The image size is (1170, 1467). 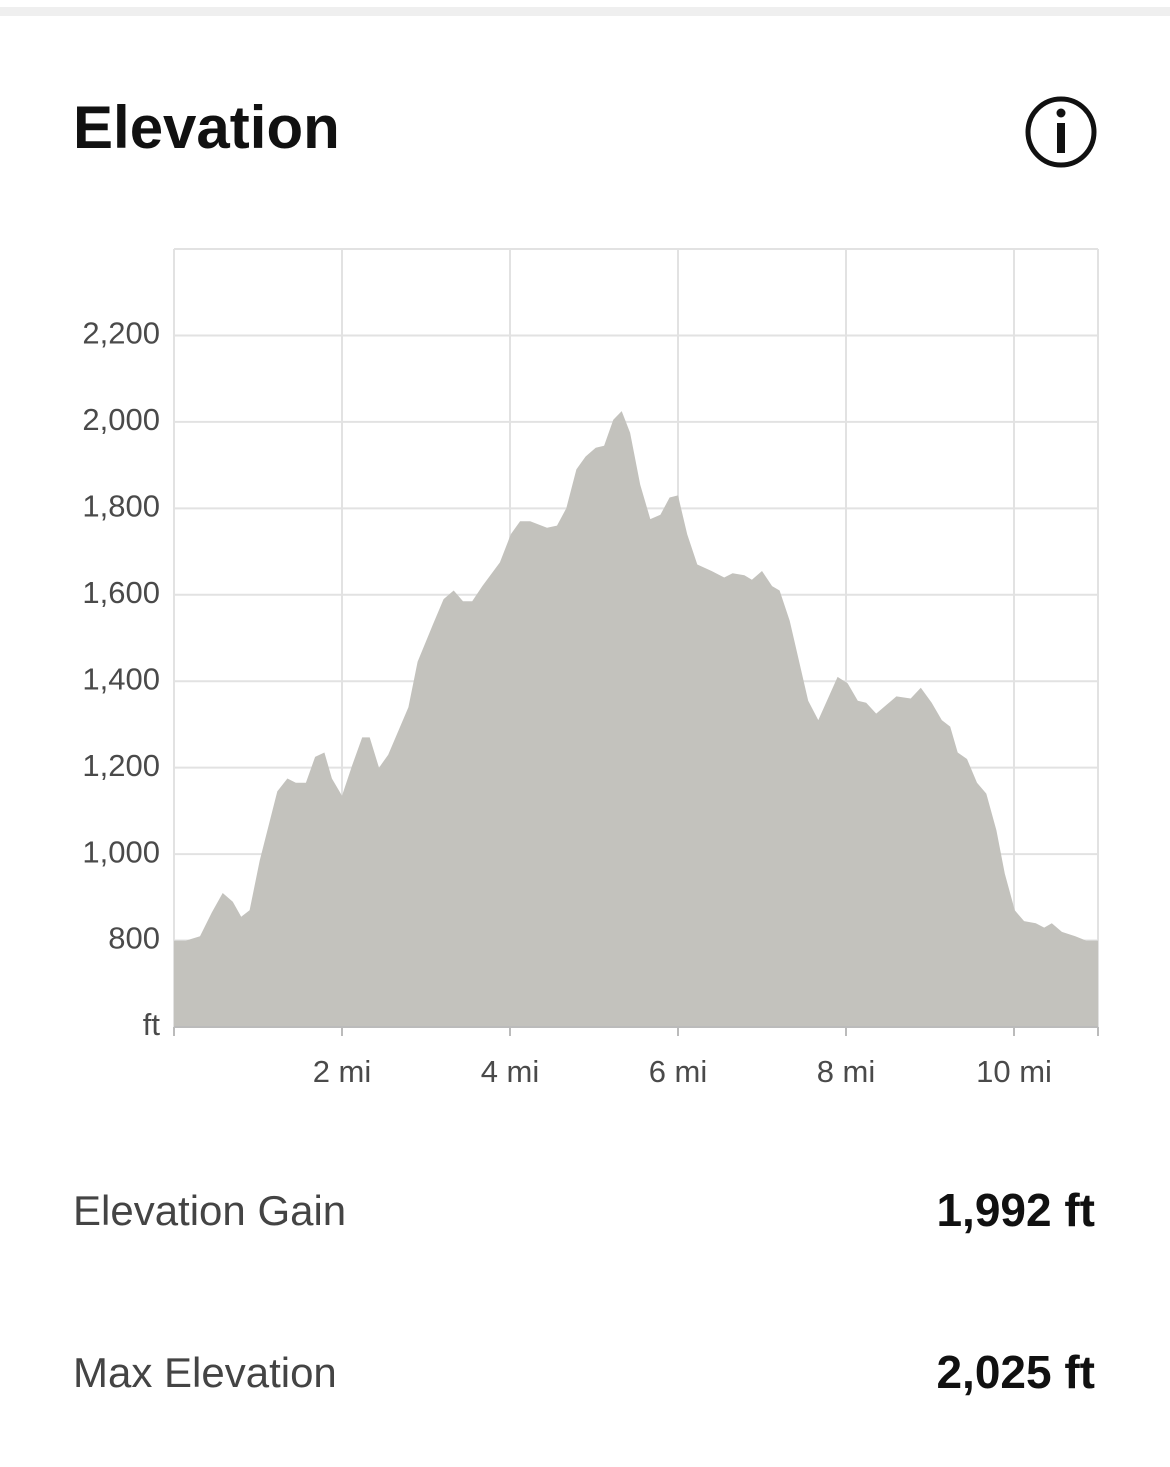 I want to click on y-tick-label: 2,000, so click(x=121, y=419).